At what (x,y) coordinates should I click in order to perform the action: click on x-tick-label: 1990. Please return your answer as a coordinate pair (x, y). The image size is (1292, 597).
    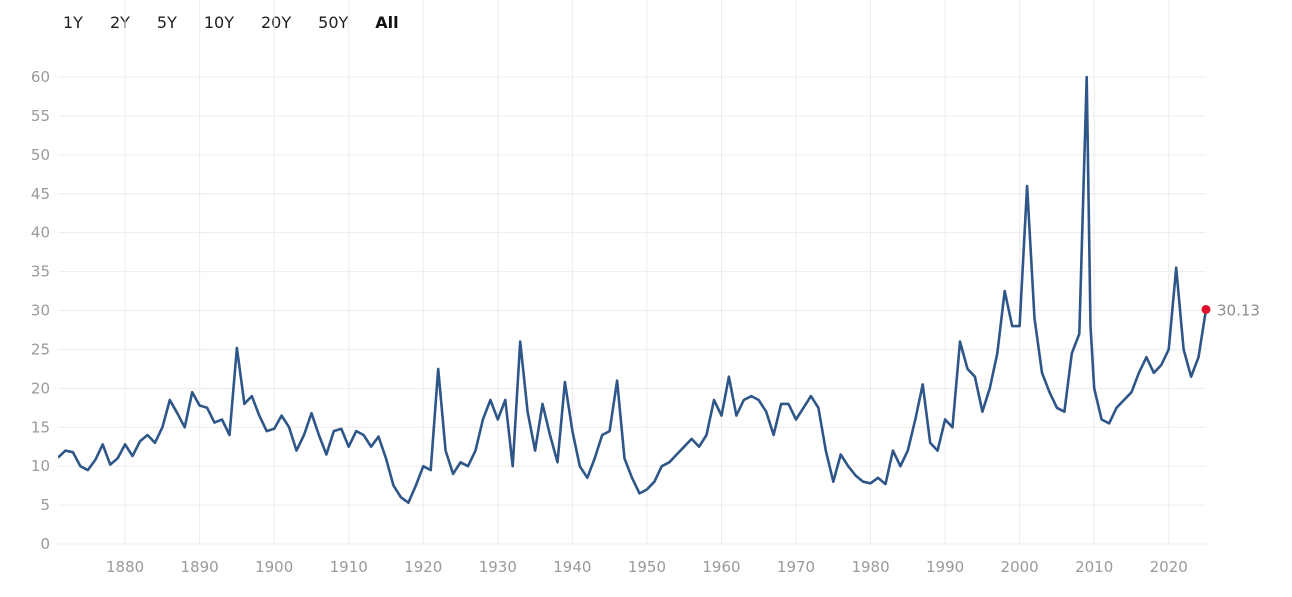
    Looking at the image, I should click on (945, 567).